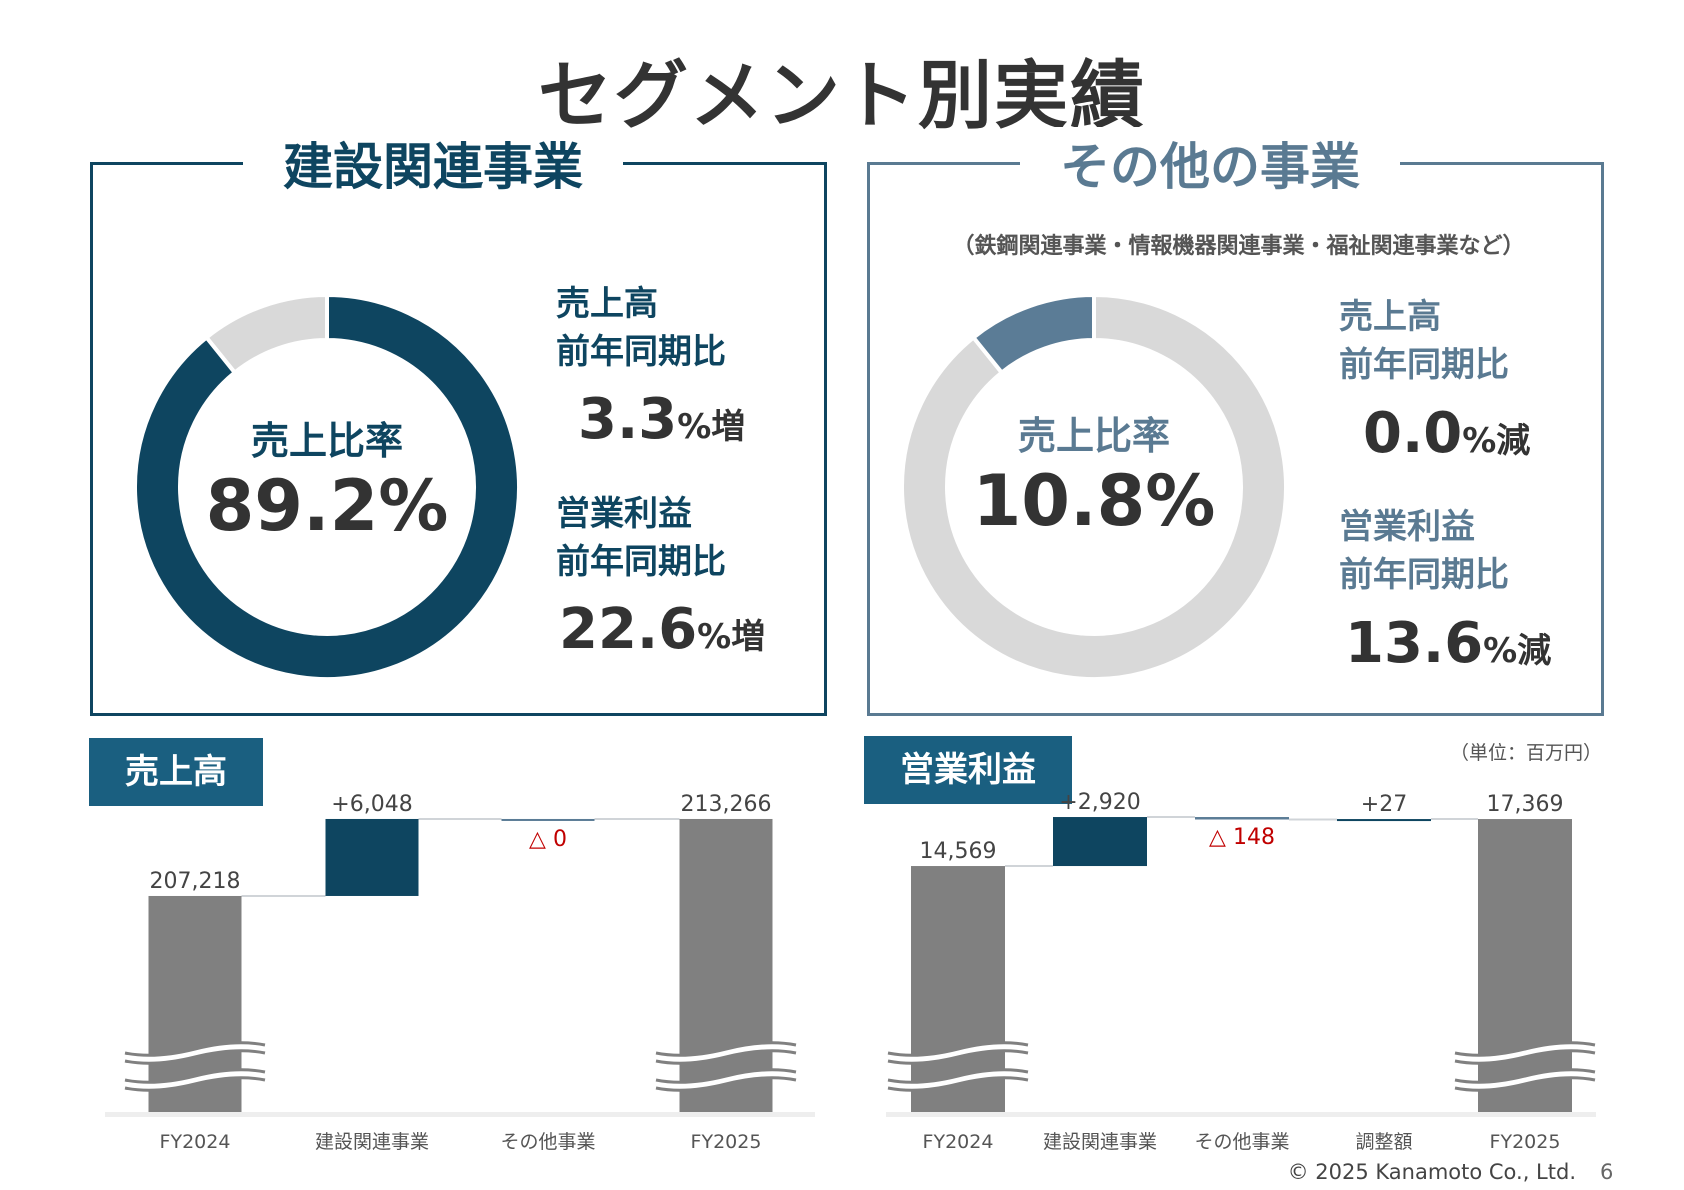 This screenshot has width=1684, height=1190. I want to click on other-subtitle: （鉄鋼関連事業・情報機器関連事業・福祉関連事業など）, so click(1238, 246).